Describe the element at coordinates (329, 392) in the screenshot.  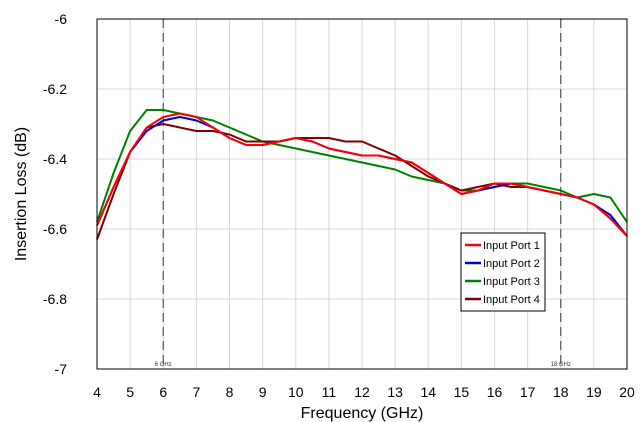
I see `x-tick-label: 11` at that location.